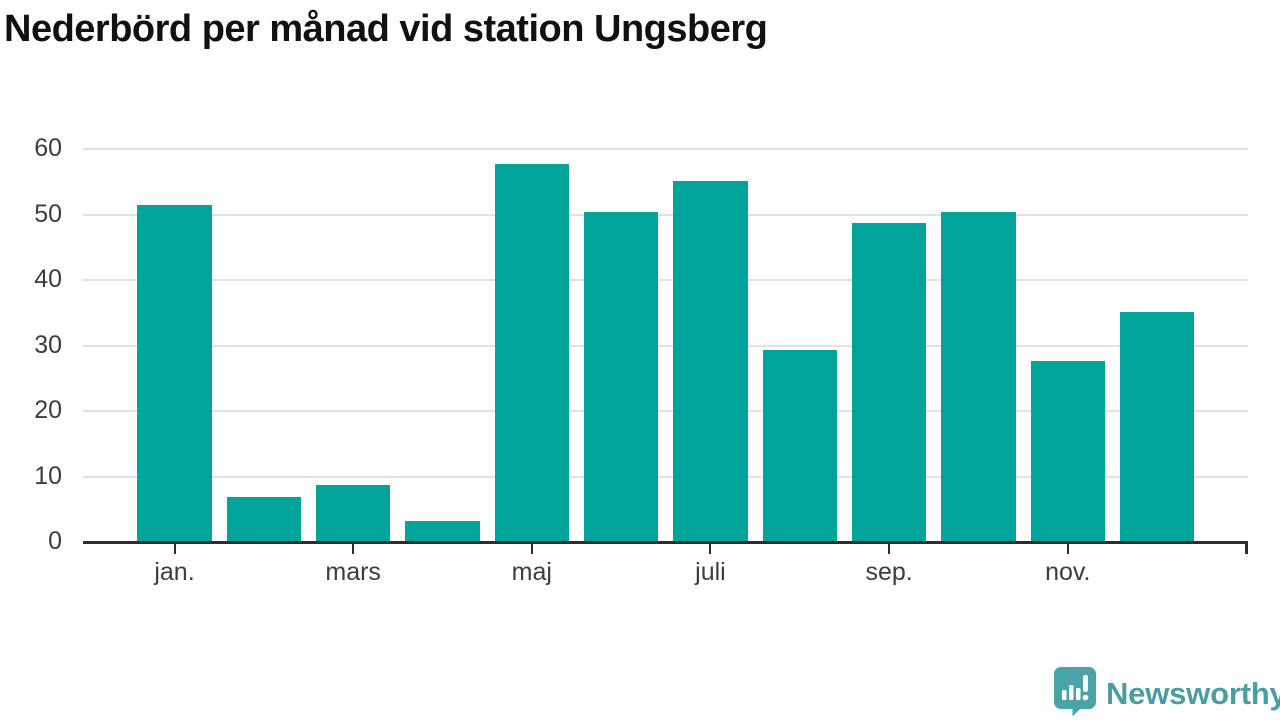 This screenshot has width=1280, height=720. What do you see at coordinates (1246, 547) in the screenshot?
I see `x-axis-endcap` at bounding box center [1246, 547].